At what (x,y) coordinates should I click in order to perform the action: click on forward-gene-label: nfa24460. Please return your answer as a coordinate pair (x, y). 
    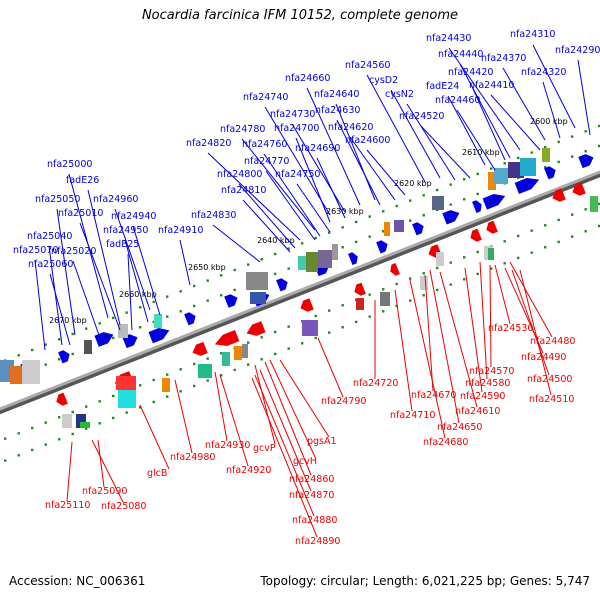
    Looking at the image, I should click on (457, 100).